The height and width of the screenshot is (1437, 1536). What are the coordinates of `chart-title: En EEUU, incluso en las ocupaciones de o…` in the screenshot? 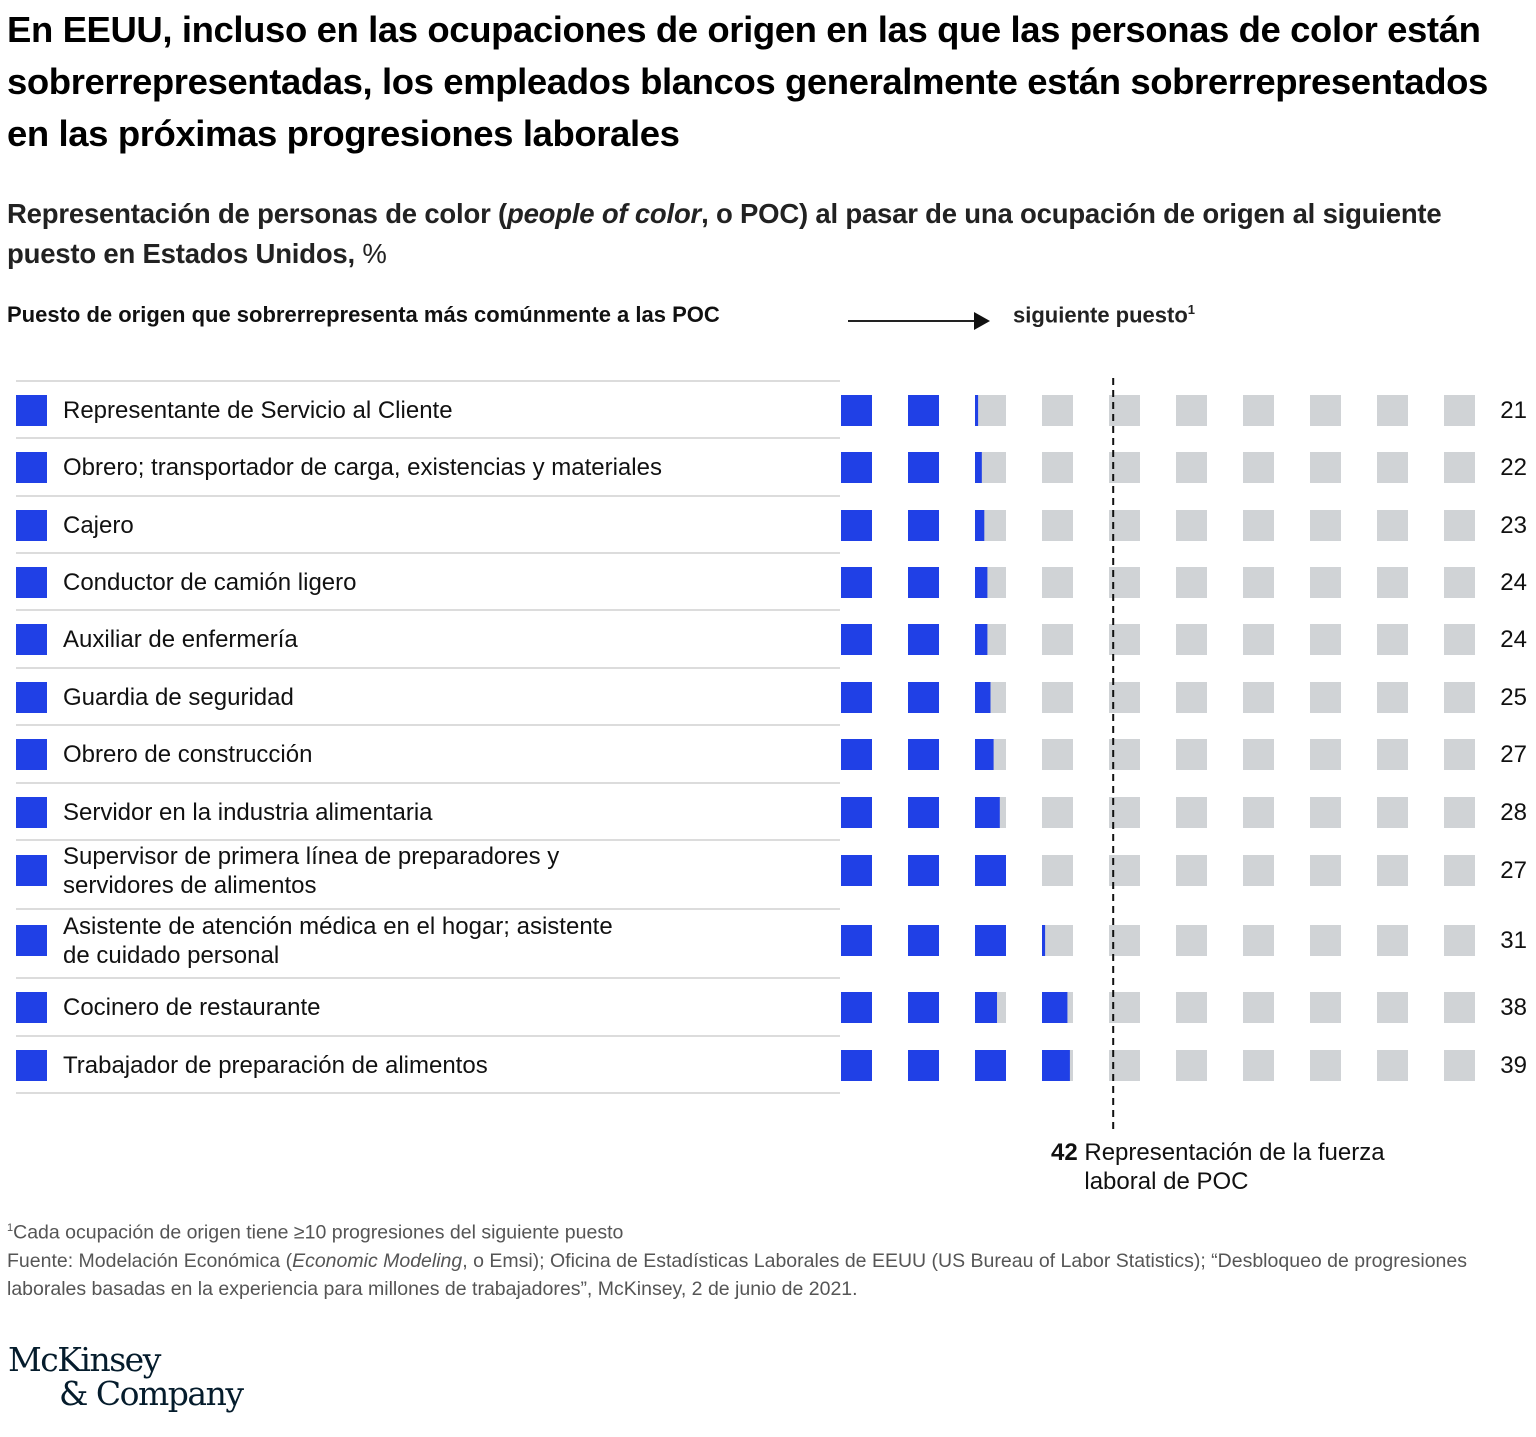 It's located at (747, 81).